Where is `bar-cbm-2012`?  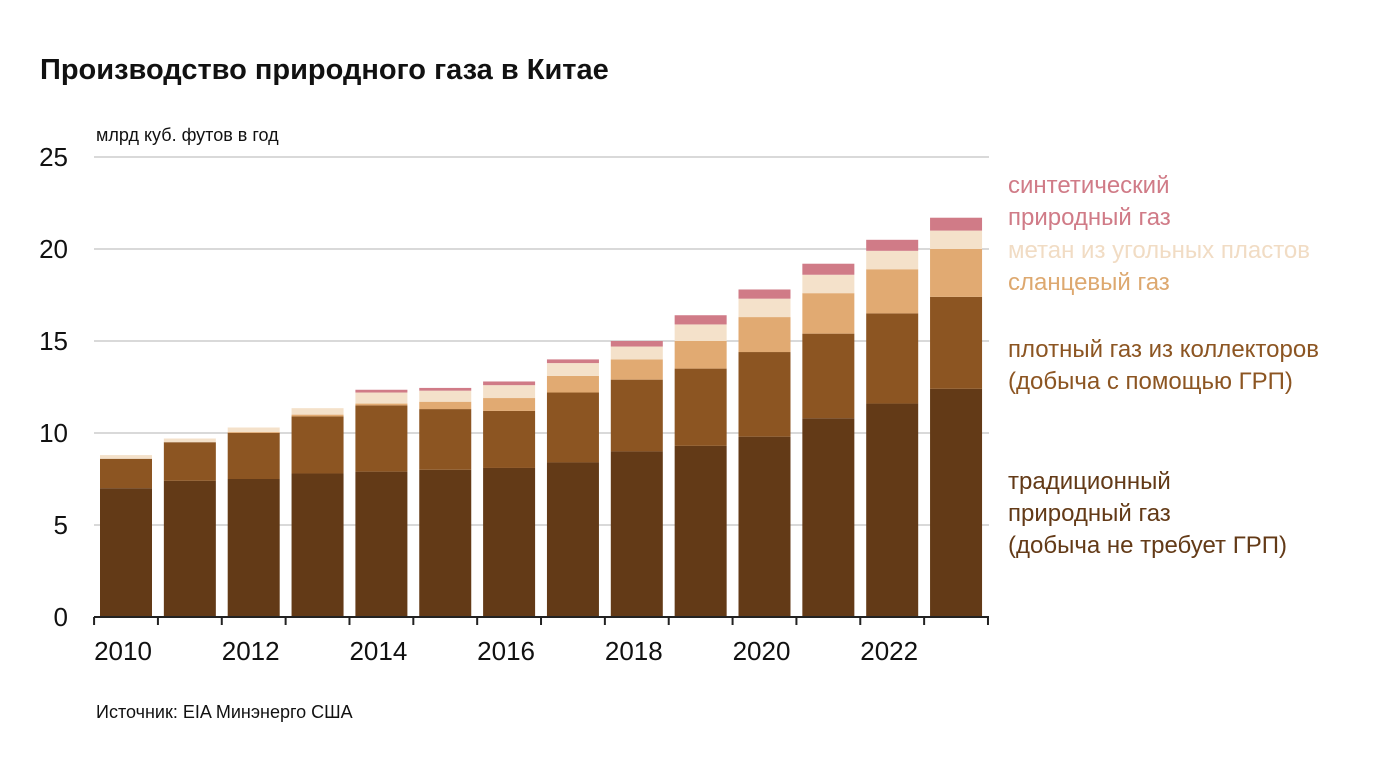 bar-cbm-2012 is located at coordinates (253, 430).